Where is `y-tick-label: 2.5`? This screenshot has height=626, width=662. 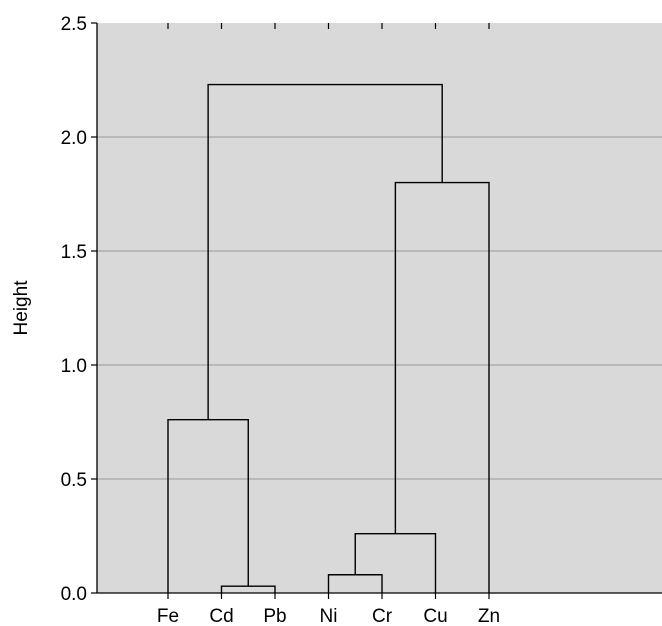 y-tick-label: 2.5 is located at coordinates (74, 24).